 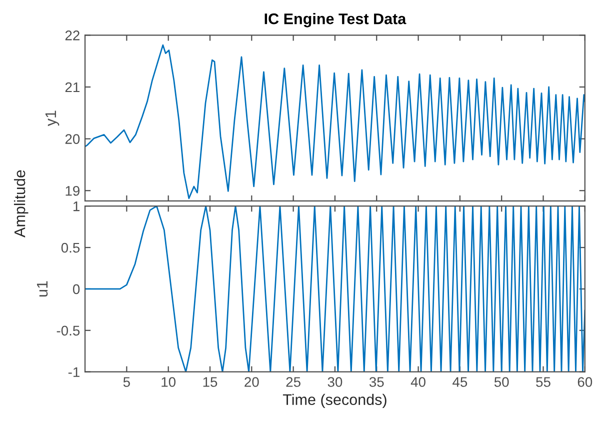 What do you see at coordinates (74, 372) in the screenshot?
I see `y-tick-label: -1` at bounding box center [74, 372].